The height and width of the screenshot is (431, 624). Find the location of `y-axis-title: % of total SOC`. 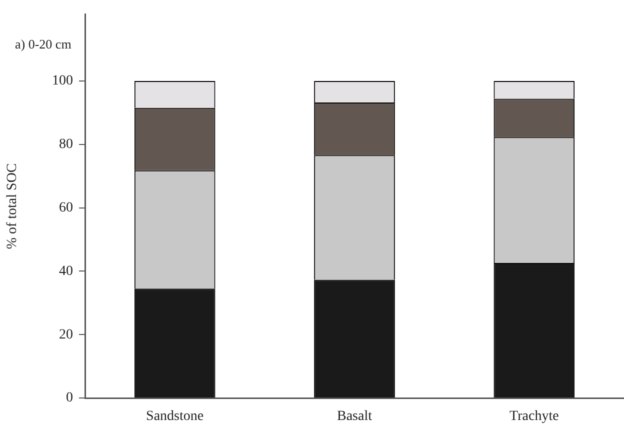

y-axis-title: % of total SOC is located at coordinates (12, 206).